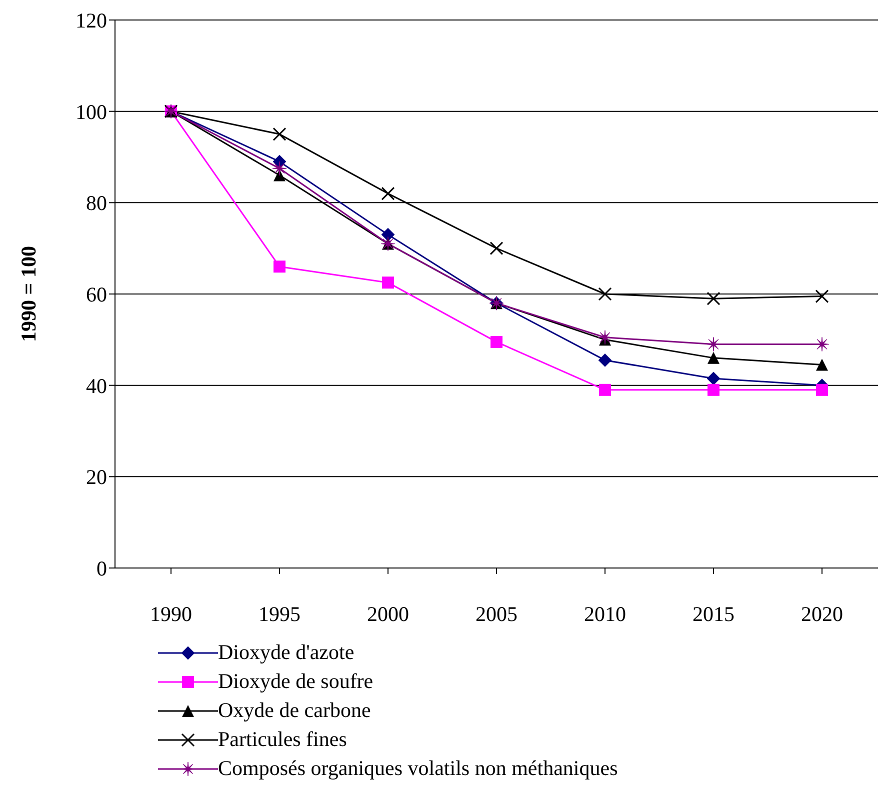 This screenshot has height=787, width=894. I want to click on legend-label: Dioxyde de soufre, so click(296, 681).